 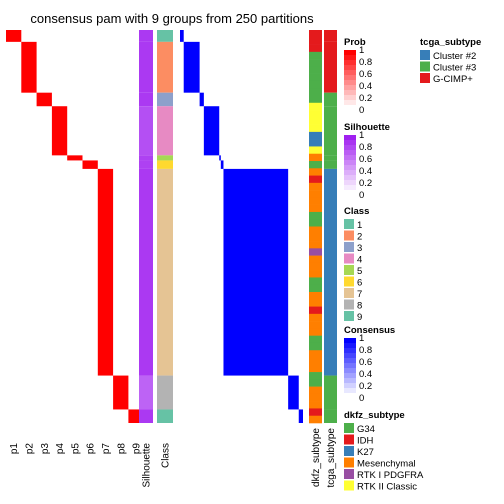 What do you see at coordinates (365, 74) in the screenshot?
I see `prob-legend-tick: 0.6` at bounding box center [365, 74].